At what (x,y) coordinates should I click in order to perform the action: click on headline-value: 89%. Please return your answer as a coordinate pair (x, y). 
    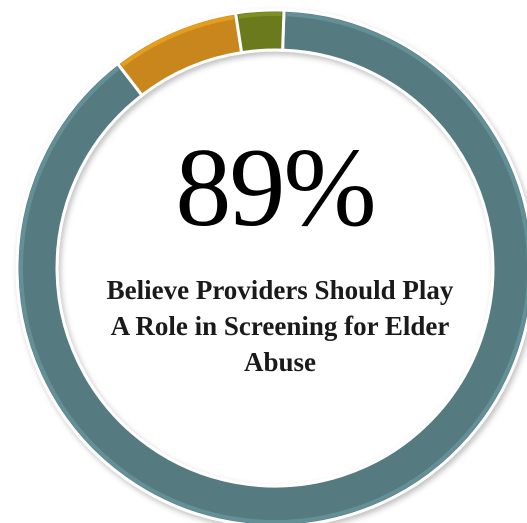
    Looking at the image, I should click on (275, 188).